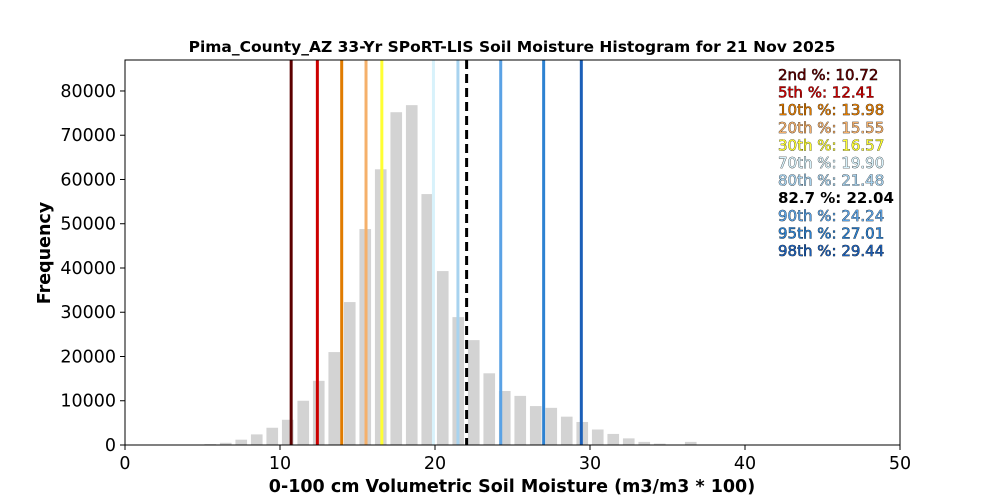  What do you see at coordinates (110, 446) in the screenshot?
I see `y-tick-label: 0` at bounding box center [110, 446].